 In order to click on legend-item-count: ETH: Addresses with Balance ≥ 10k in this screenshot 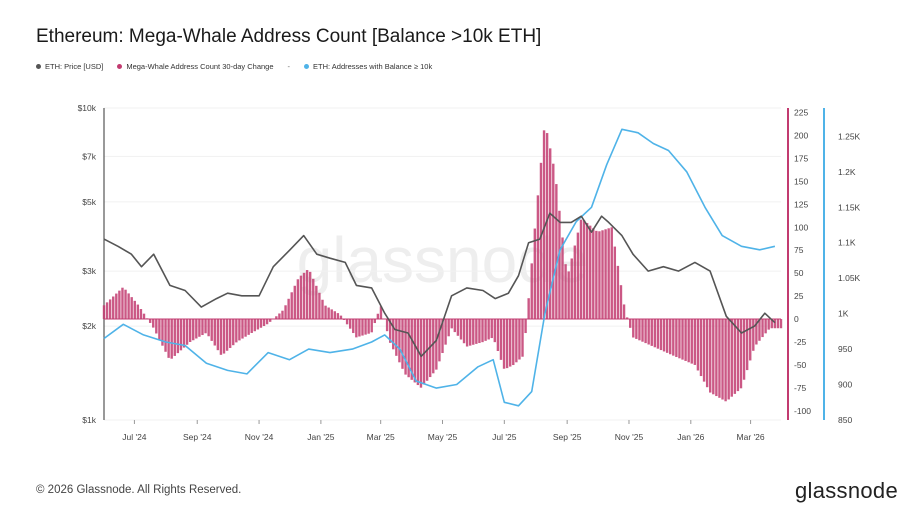, I will do `click(368, 66)`.